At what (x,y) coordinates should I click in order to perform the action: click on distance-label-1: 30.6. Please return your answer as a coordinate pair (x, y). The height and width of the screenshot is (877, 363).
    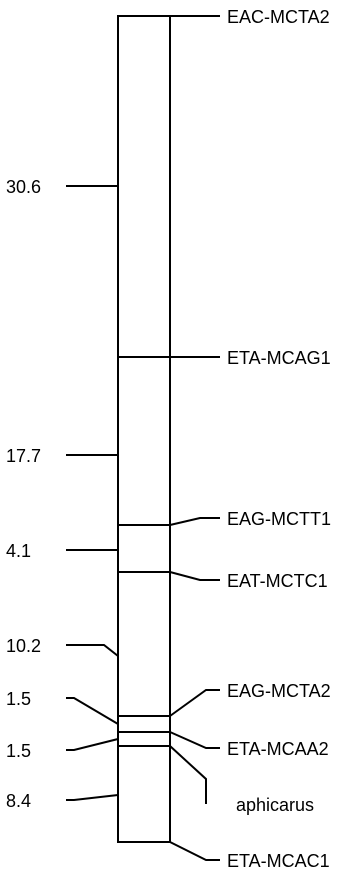
    Looking at the image, I should click on (23, 187).